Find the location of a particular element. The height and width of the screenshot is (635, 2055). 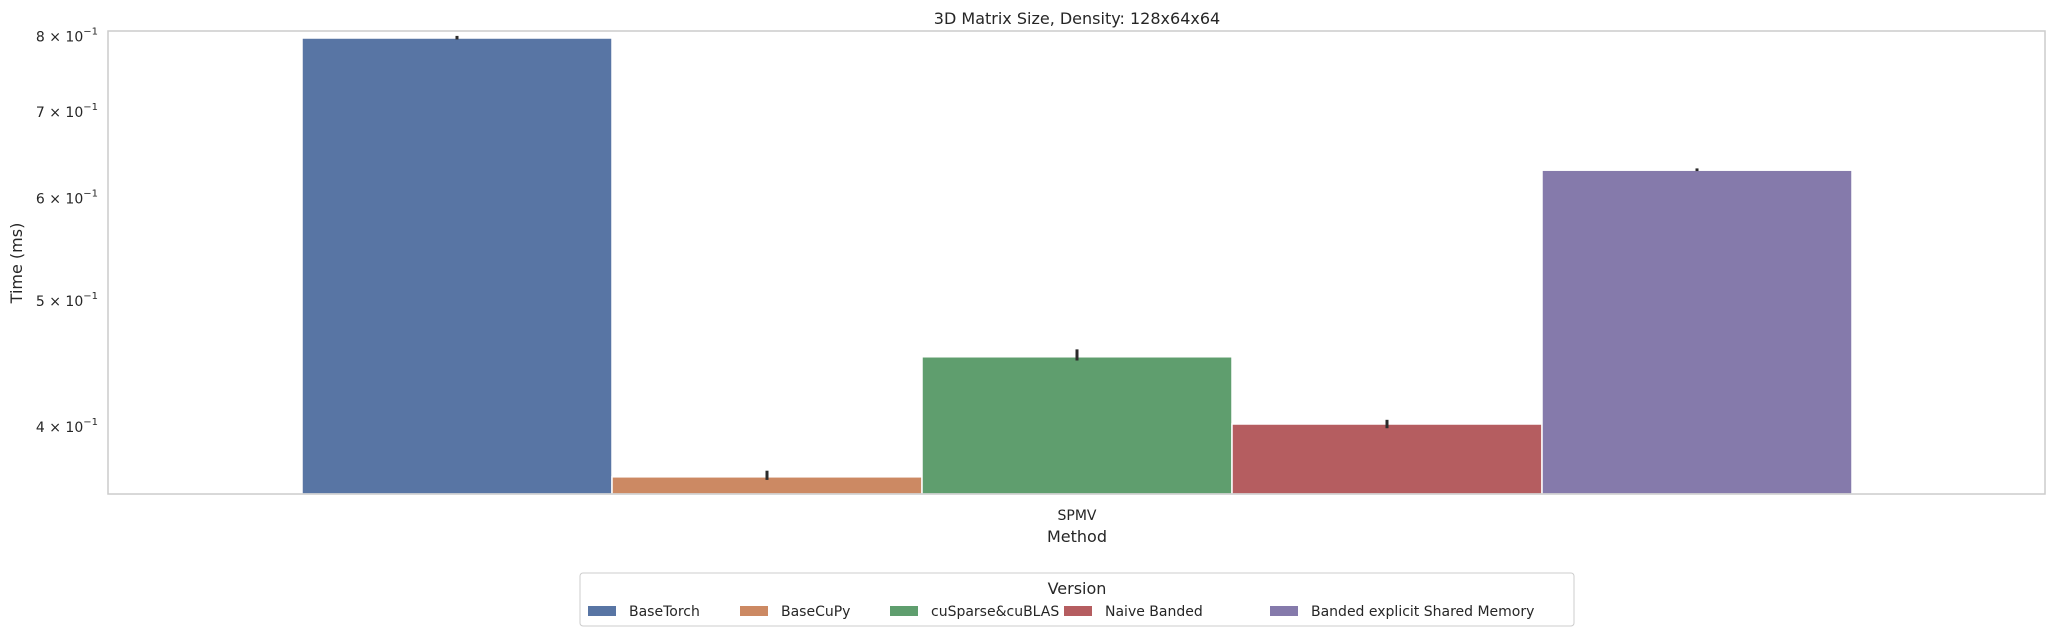

legend-frame is located at coordinates (1077, 599).